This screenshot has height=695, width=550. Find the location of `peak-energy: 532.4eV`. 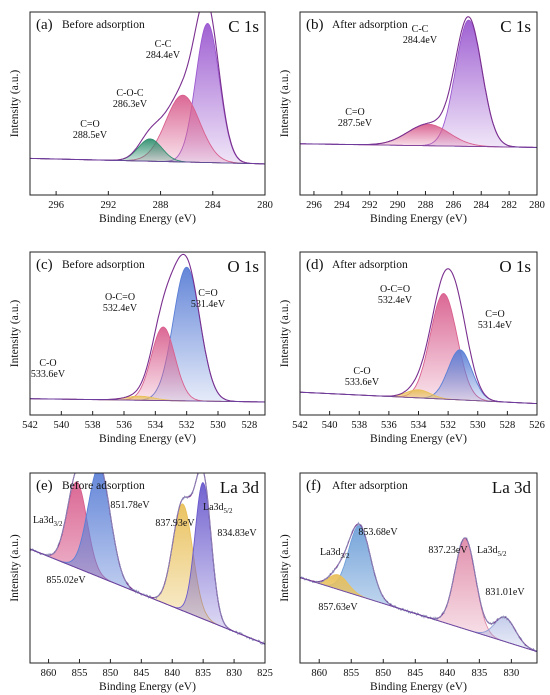

peak-energy: 532.4eV is located at coordinates (120, 308).